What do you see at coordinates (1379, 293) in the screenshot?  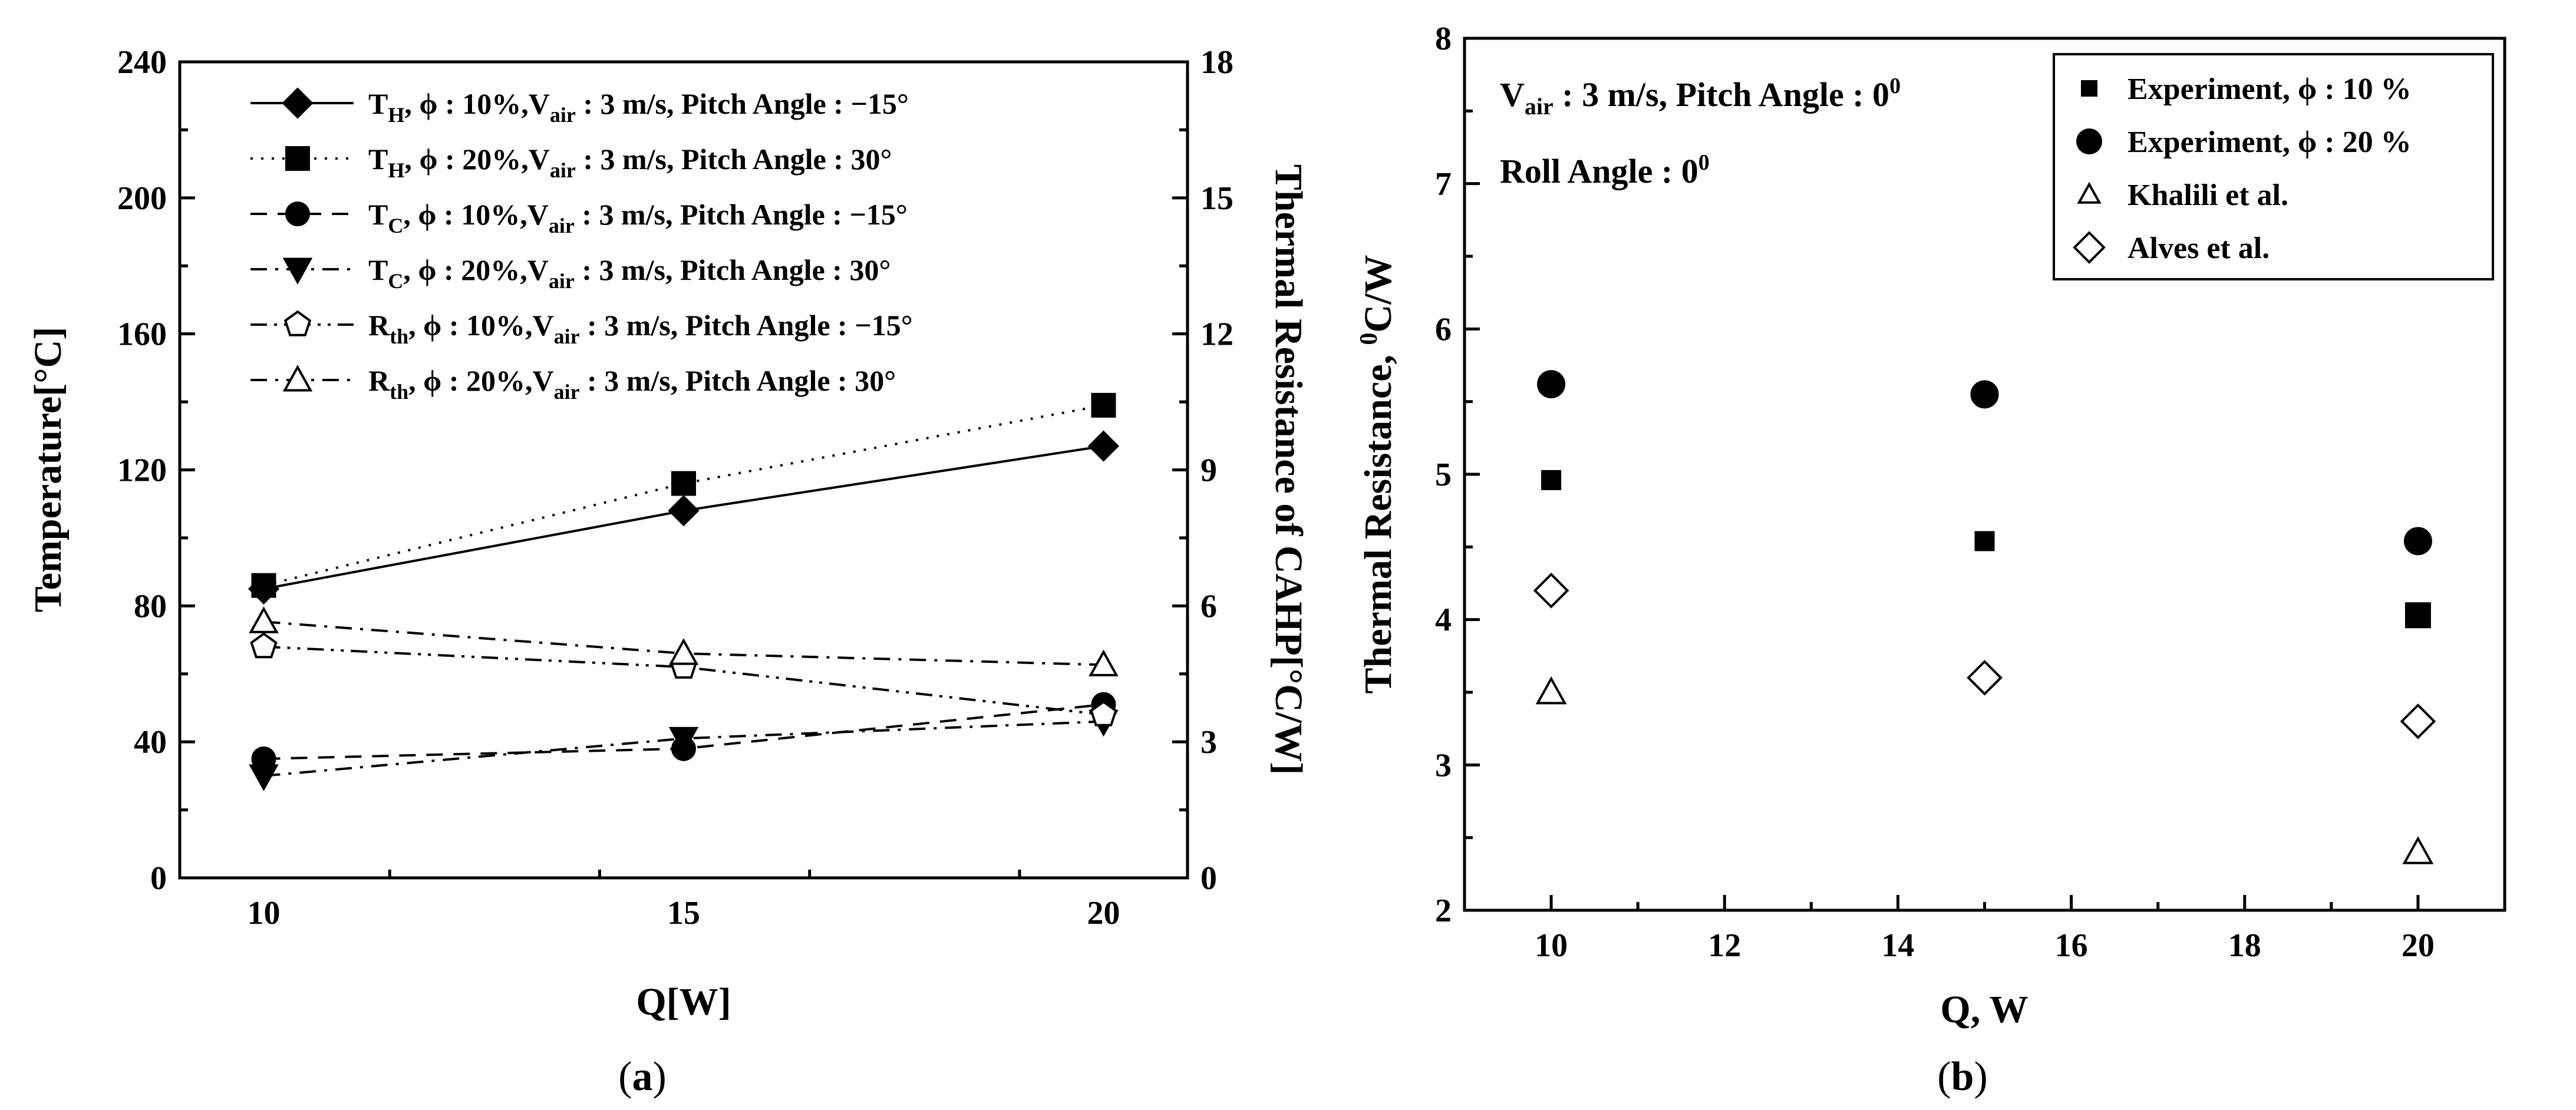 I see `b-ylabel-tail: C/W` at bounding box center [1379, 293].